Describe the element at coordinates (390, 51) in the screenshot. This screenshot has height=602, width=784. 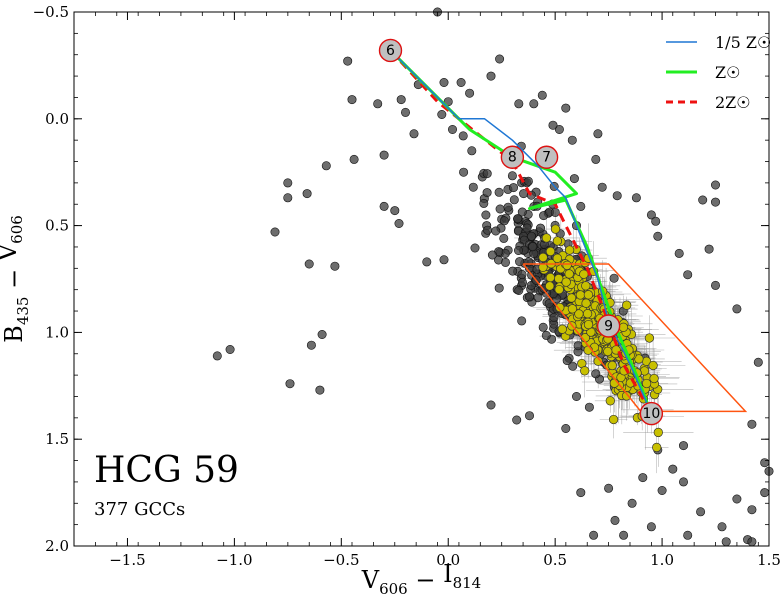
I see `age-marker-label: 6` at that location.